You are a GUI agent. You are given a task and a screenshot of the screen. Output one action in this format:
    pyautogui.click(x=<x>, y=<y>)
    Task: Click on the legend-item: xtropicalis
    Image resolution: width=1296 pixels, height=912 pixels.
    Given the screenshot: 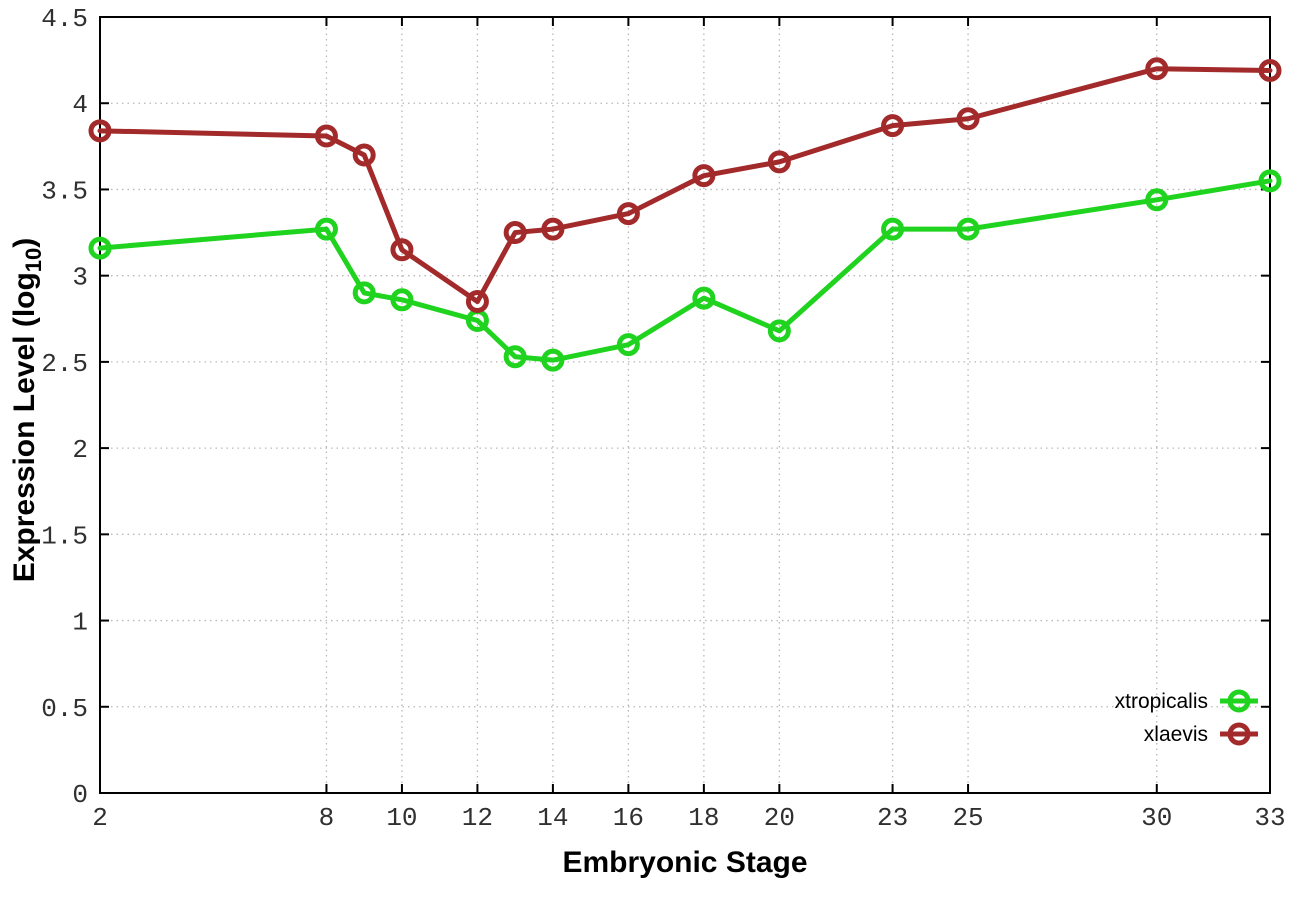 What is the action you would take?
    pyautogui.click(x=1186, y=701)
    